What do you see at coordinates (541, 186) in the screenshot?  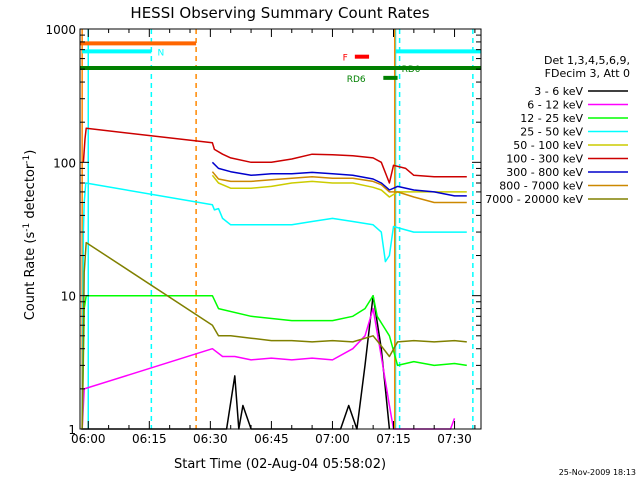 I see `legend-label: 800 - 7000 keV` at bounding box center [541, 186].